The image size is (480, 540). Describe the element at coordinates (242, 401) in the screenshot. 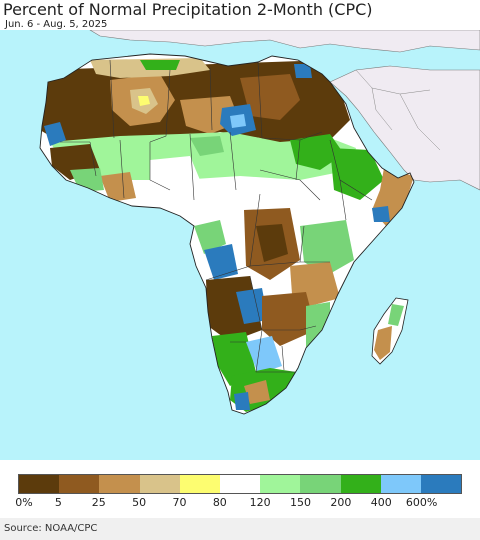

I see `cape-wet` at that location.